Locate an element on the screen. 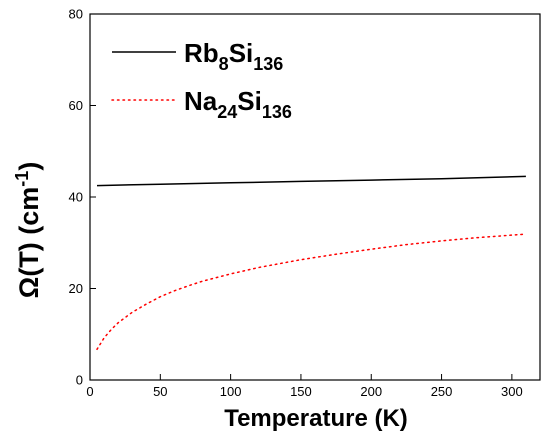  series-line-rb8si136 is located at coordinates (311, 181).